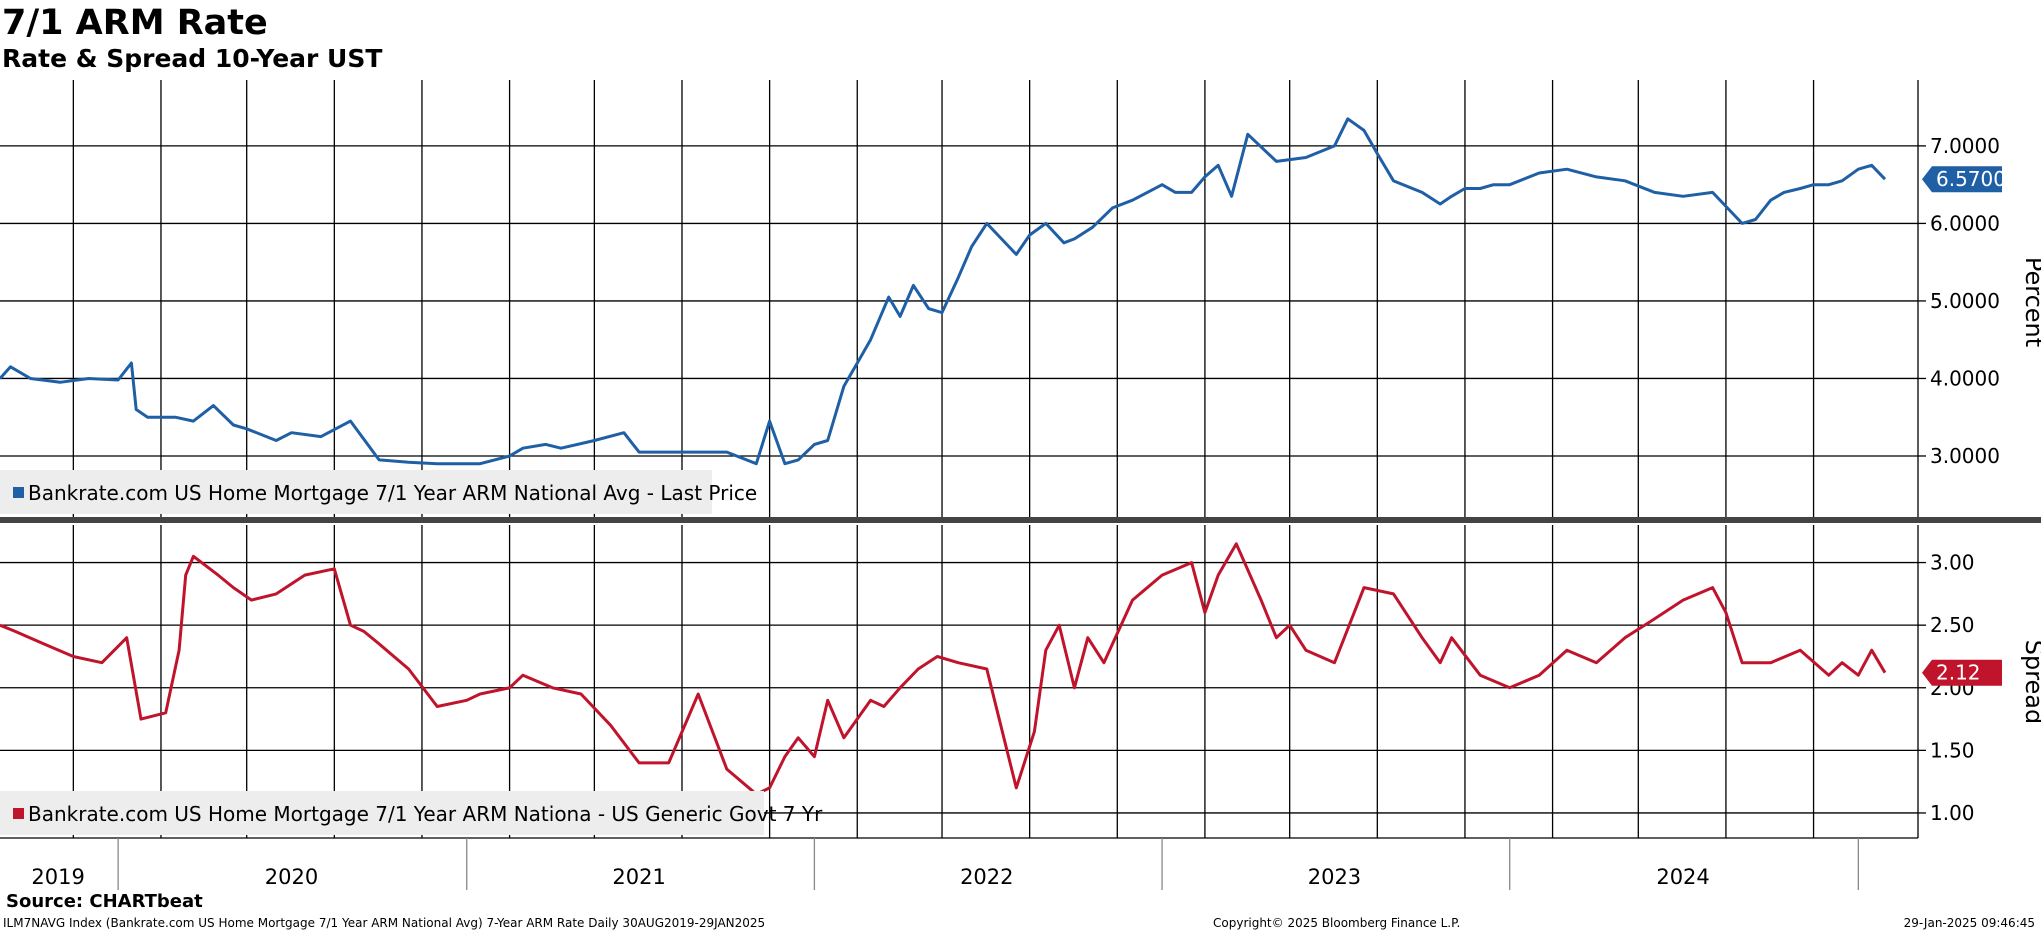 This screenshot has width=2041, height=932. What do you see at coordinates (1971, 179) in the screenshot?
I see `last-value-label: 6.5700` at bounding box center [1971, 179].